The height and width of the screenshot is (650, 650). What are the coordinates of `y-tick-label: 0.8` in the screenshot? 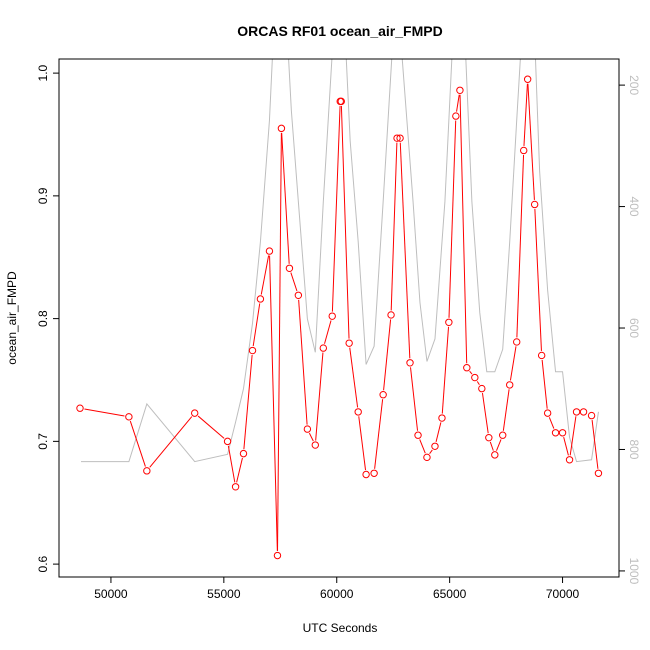 It's located at (43, 318).